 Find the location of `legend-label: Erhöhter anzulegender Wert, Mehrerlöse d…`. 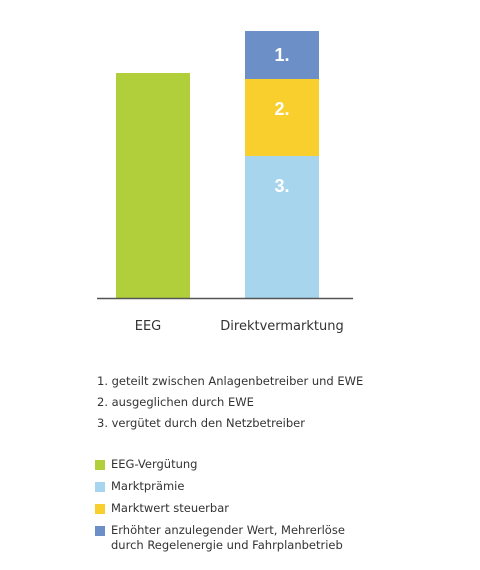

legend-label: Erhöhter anzulegender Wert, Mehrerlöse d… is located at coordinates (228, 537).